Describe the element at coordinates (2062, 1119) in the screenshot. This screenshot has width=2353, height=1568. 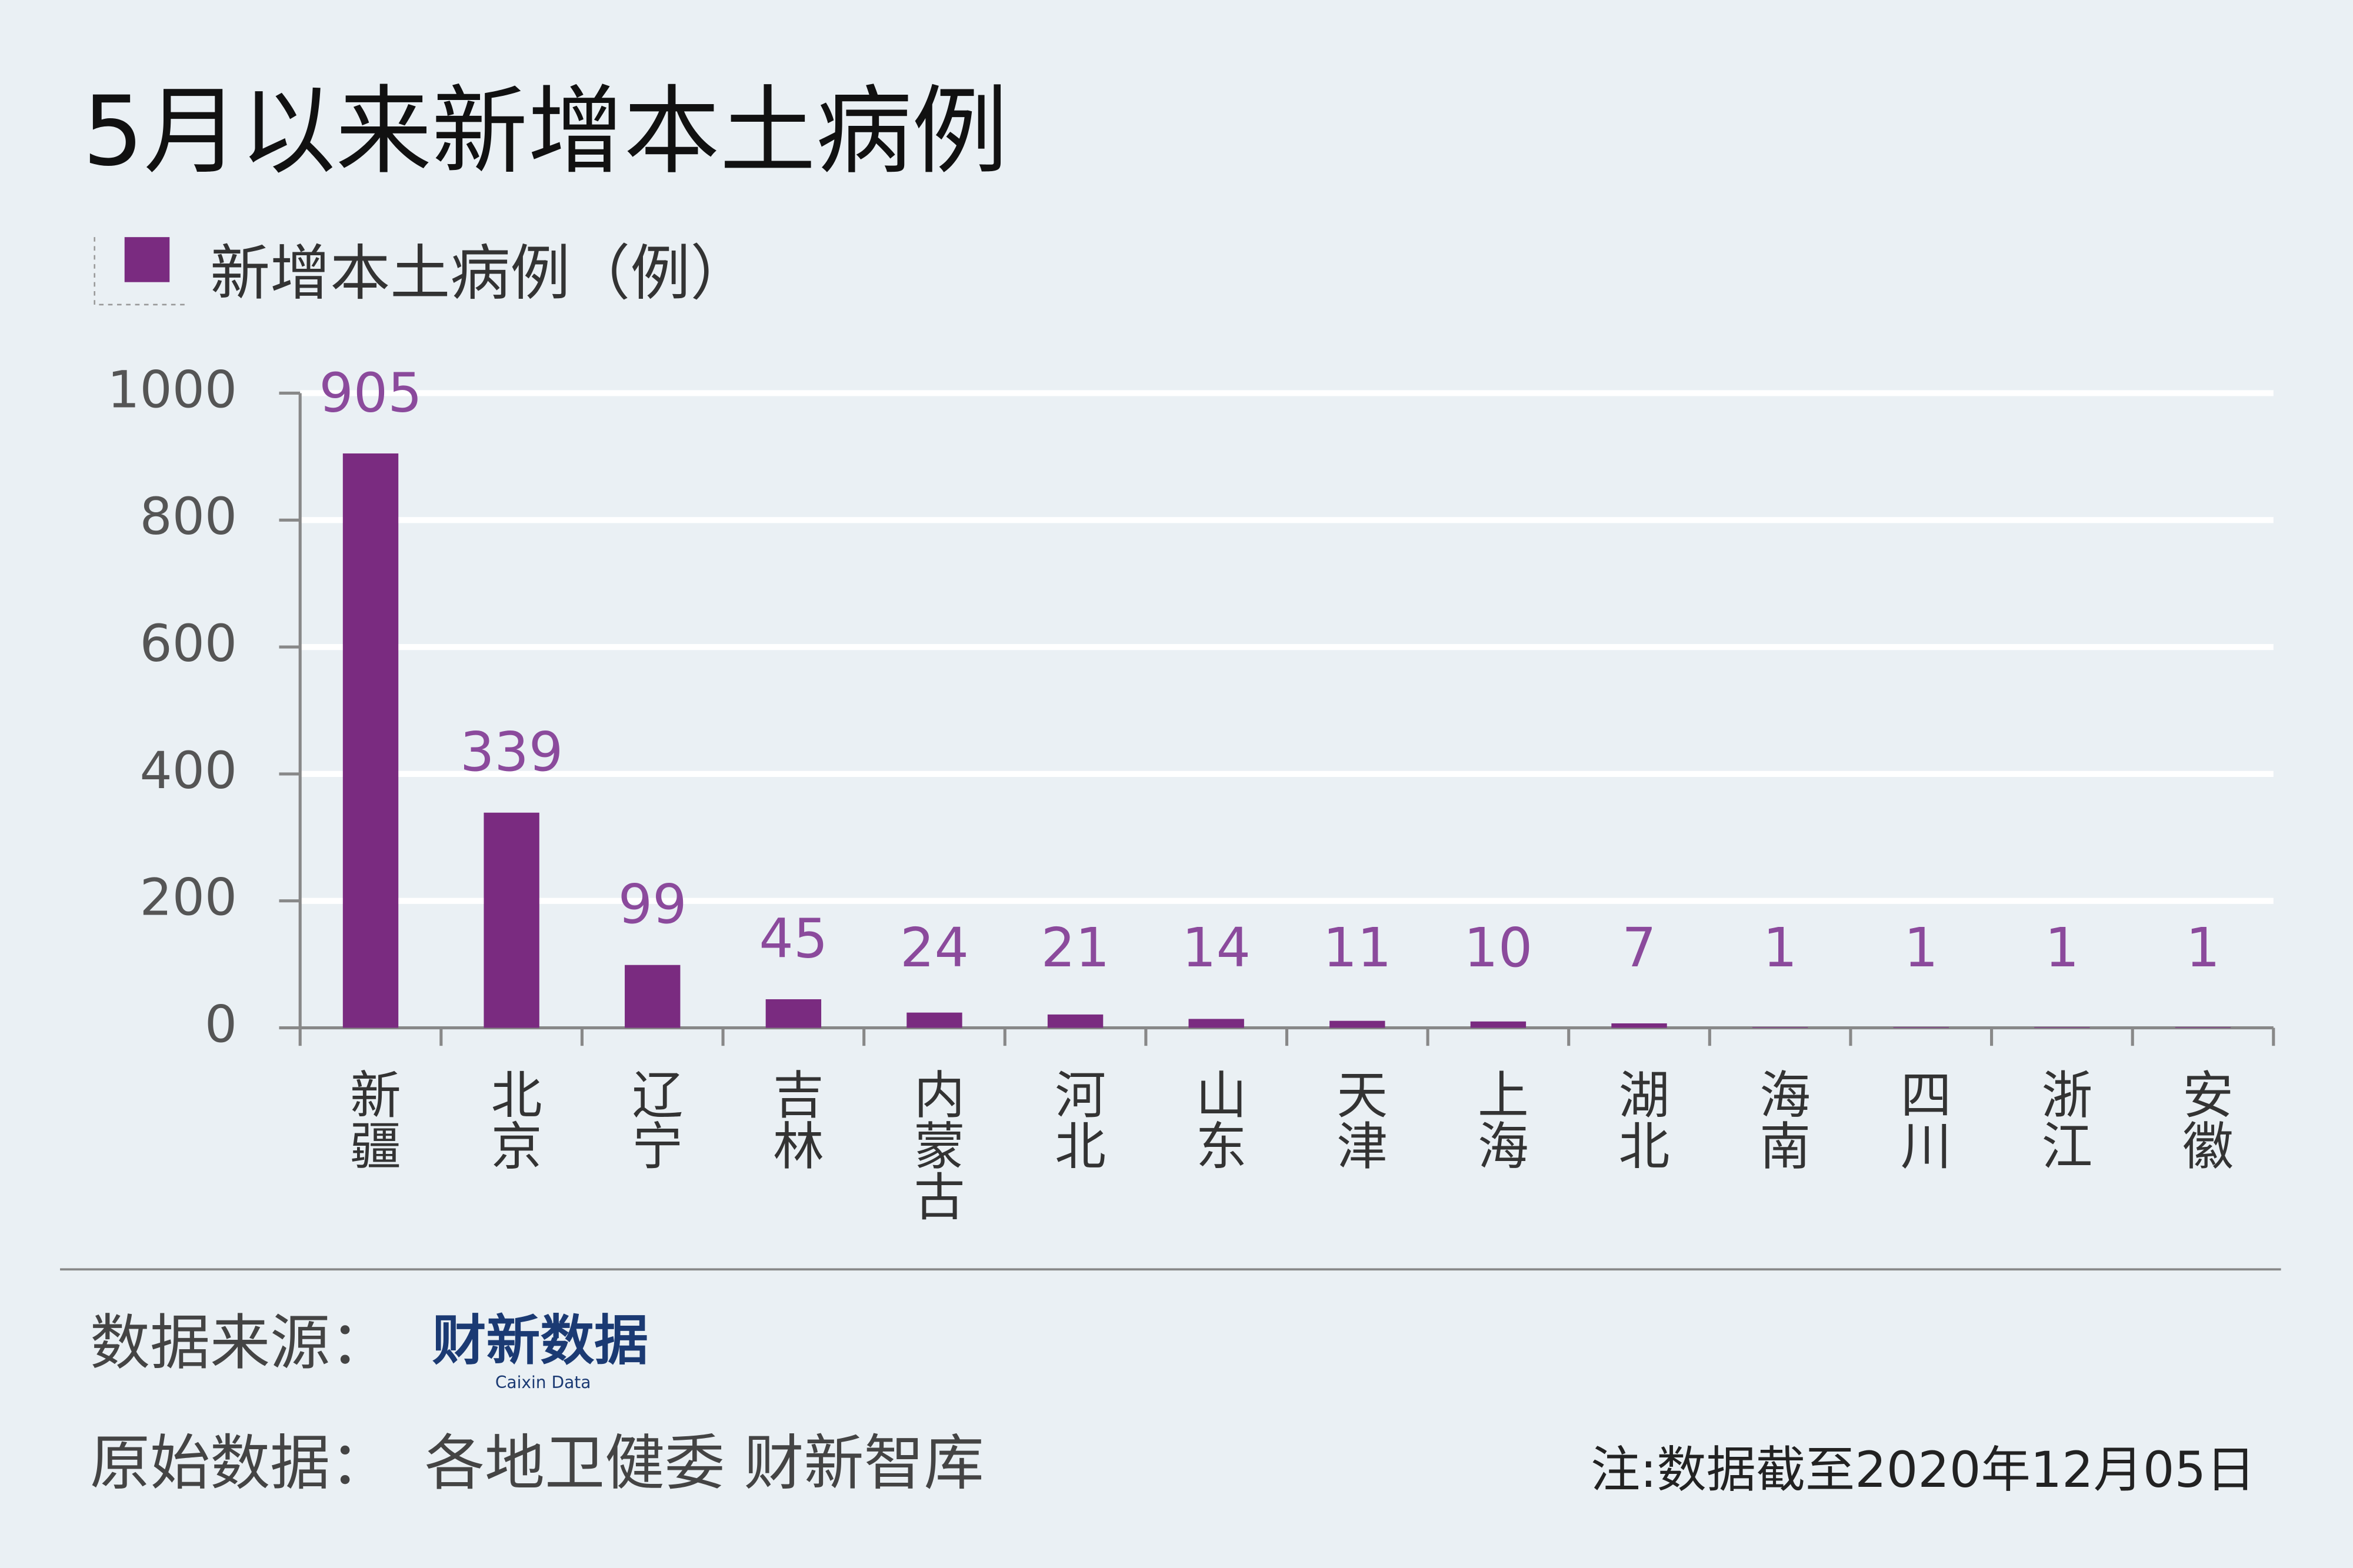
I see `x-tick-label: 浙江` at that location.